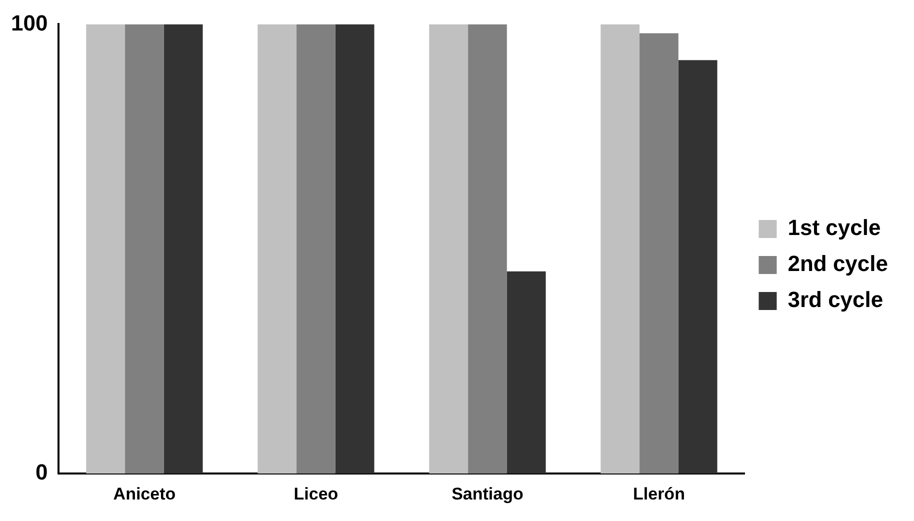  I want to click on x-tick-label: Llerón, so click(658, 494).